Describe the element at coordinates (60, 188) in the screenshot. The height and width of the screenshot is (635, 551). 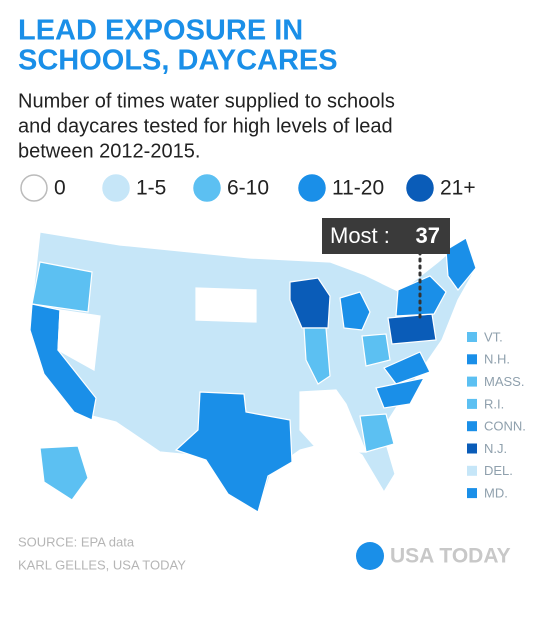
I see `legend-label: 0` at that location.